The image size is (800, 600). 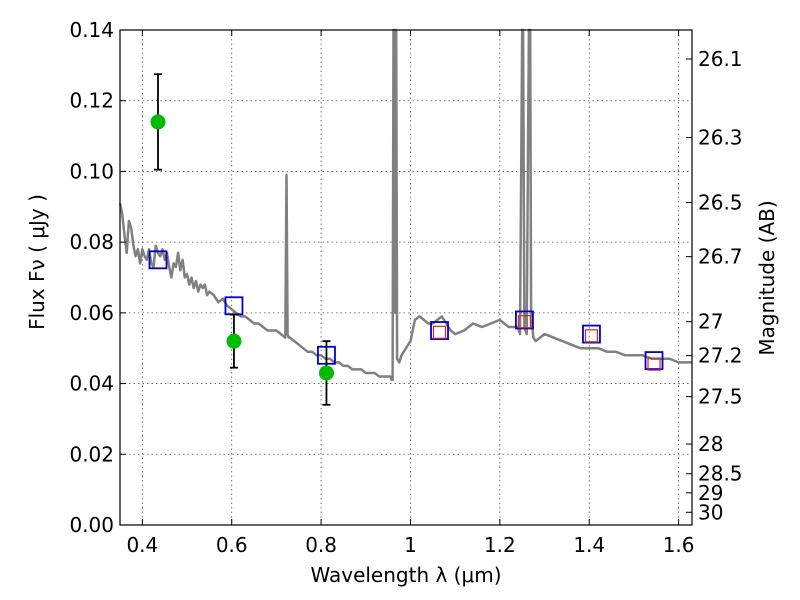 What do you see at coordinates (589, 545) in the screenshot?
I see `x-tick-label: 1.4` at bounding box center [589, 545].